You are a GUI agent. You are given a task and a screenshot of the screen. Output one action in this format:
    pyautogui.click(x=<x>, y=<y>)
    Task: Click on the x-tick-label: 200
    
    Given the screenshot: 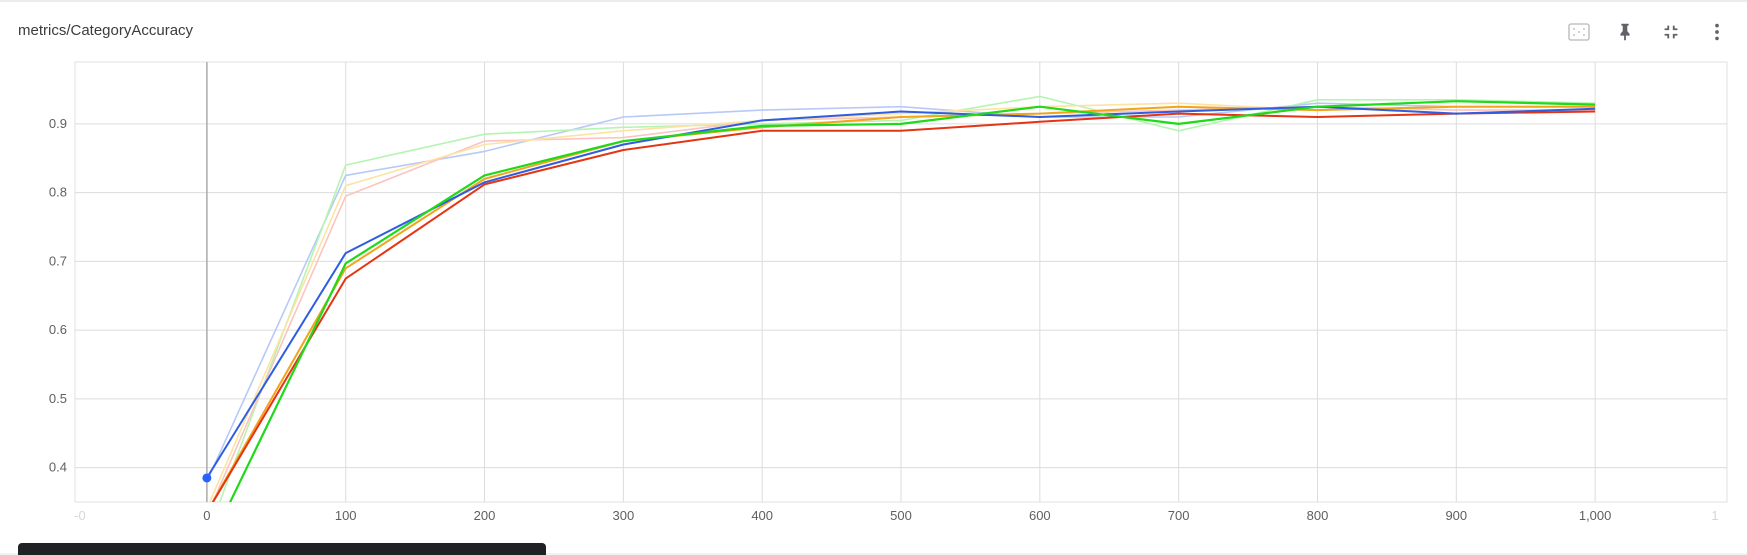 What is the action you would take?
    pyautogui.click(x=485, y=515)
    